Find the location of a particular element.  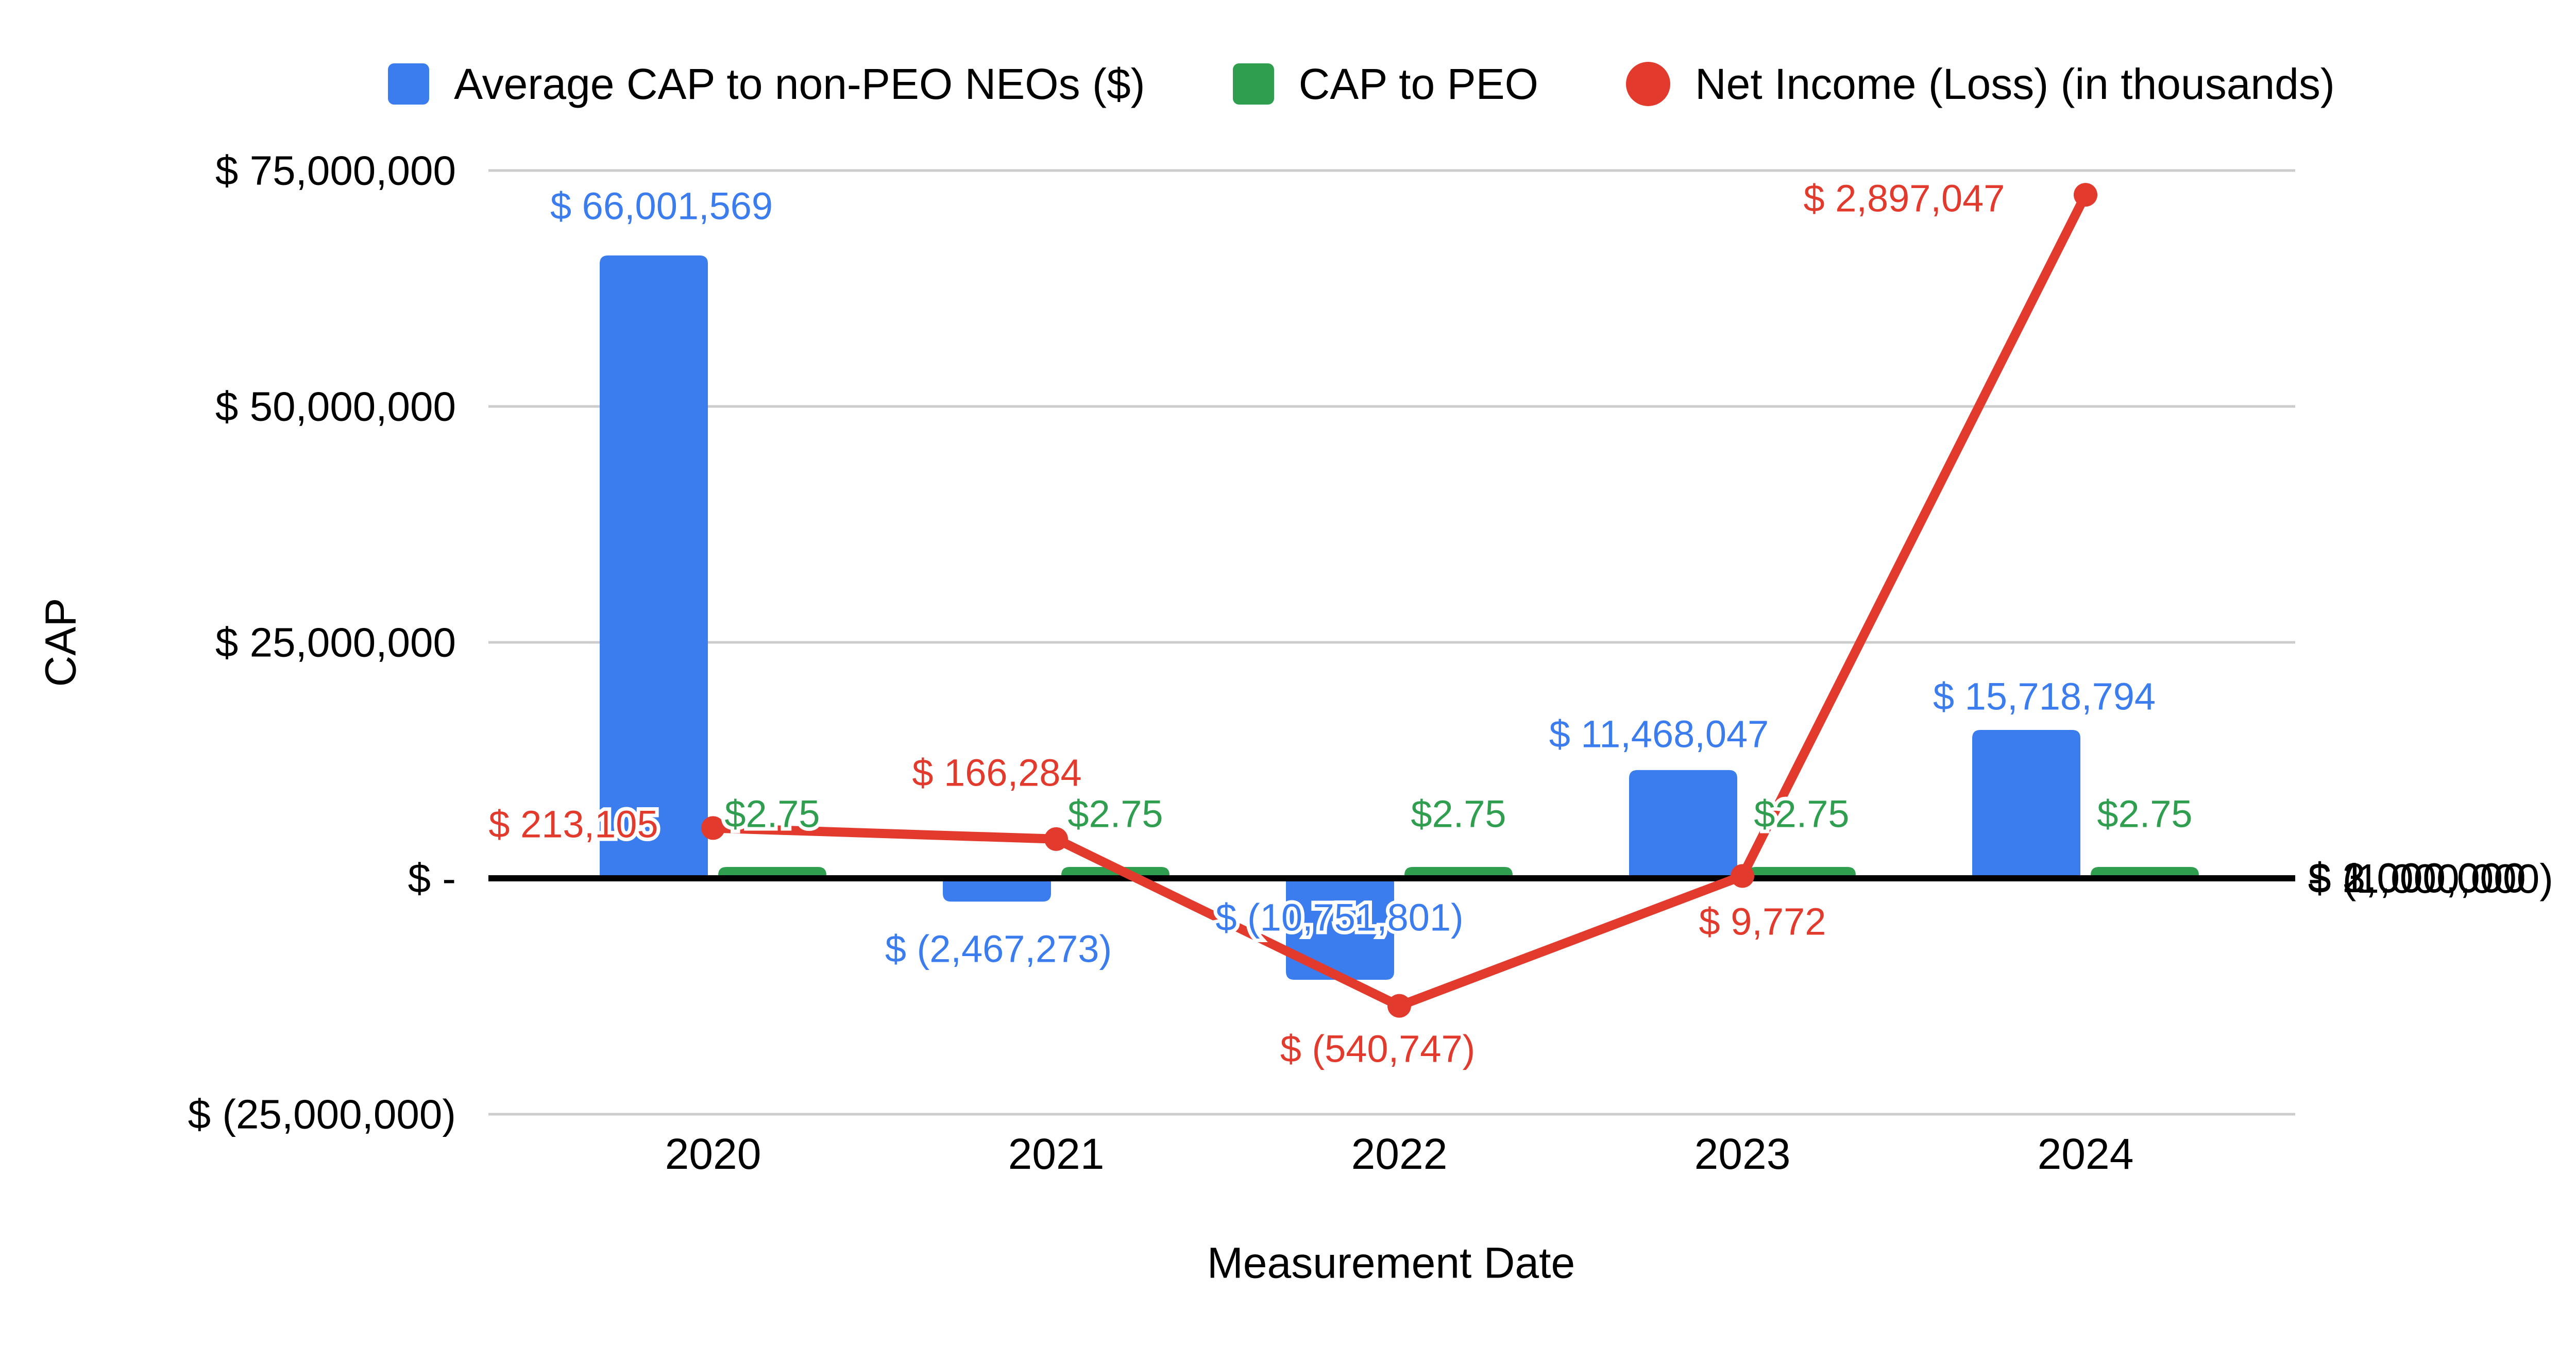

line-point-2024 is located at coordinates (2085, 195).